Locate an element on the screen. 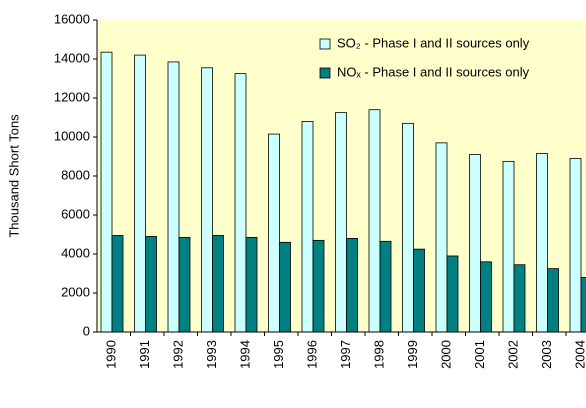 The height and width of the screenshot is (408, 586). x-tick-label: 1994 is located at coordinates (244, 354).